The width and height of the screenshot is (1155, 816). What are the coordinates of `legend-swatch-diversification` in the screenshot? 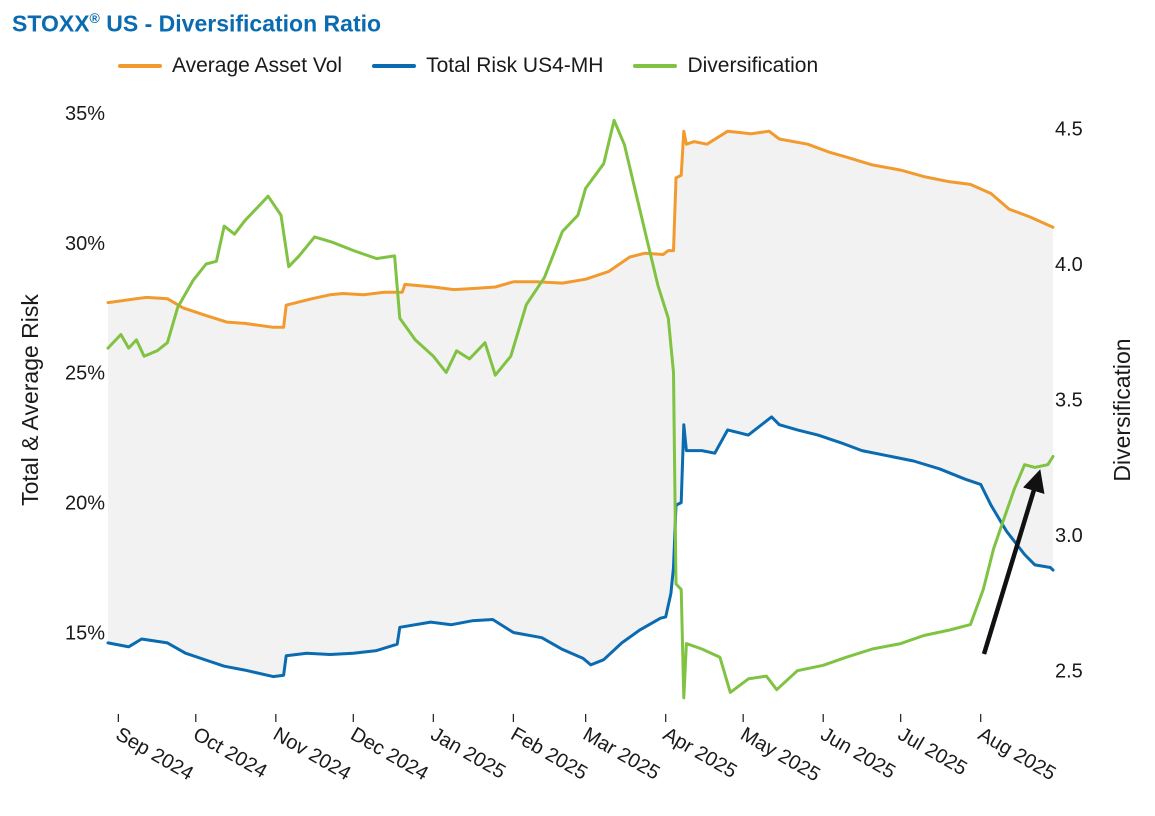 It's located at (655, 66).